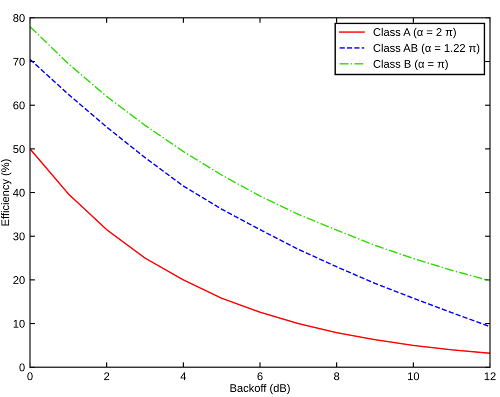  I want to click on x-tick-label: 12, so click(490, 376).